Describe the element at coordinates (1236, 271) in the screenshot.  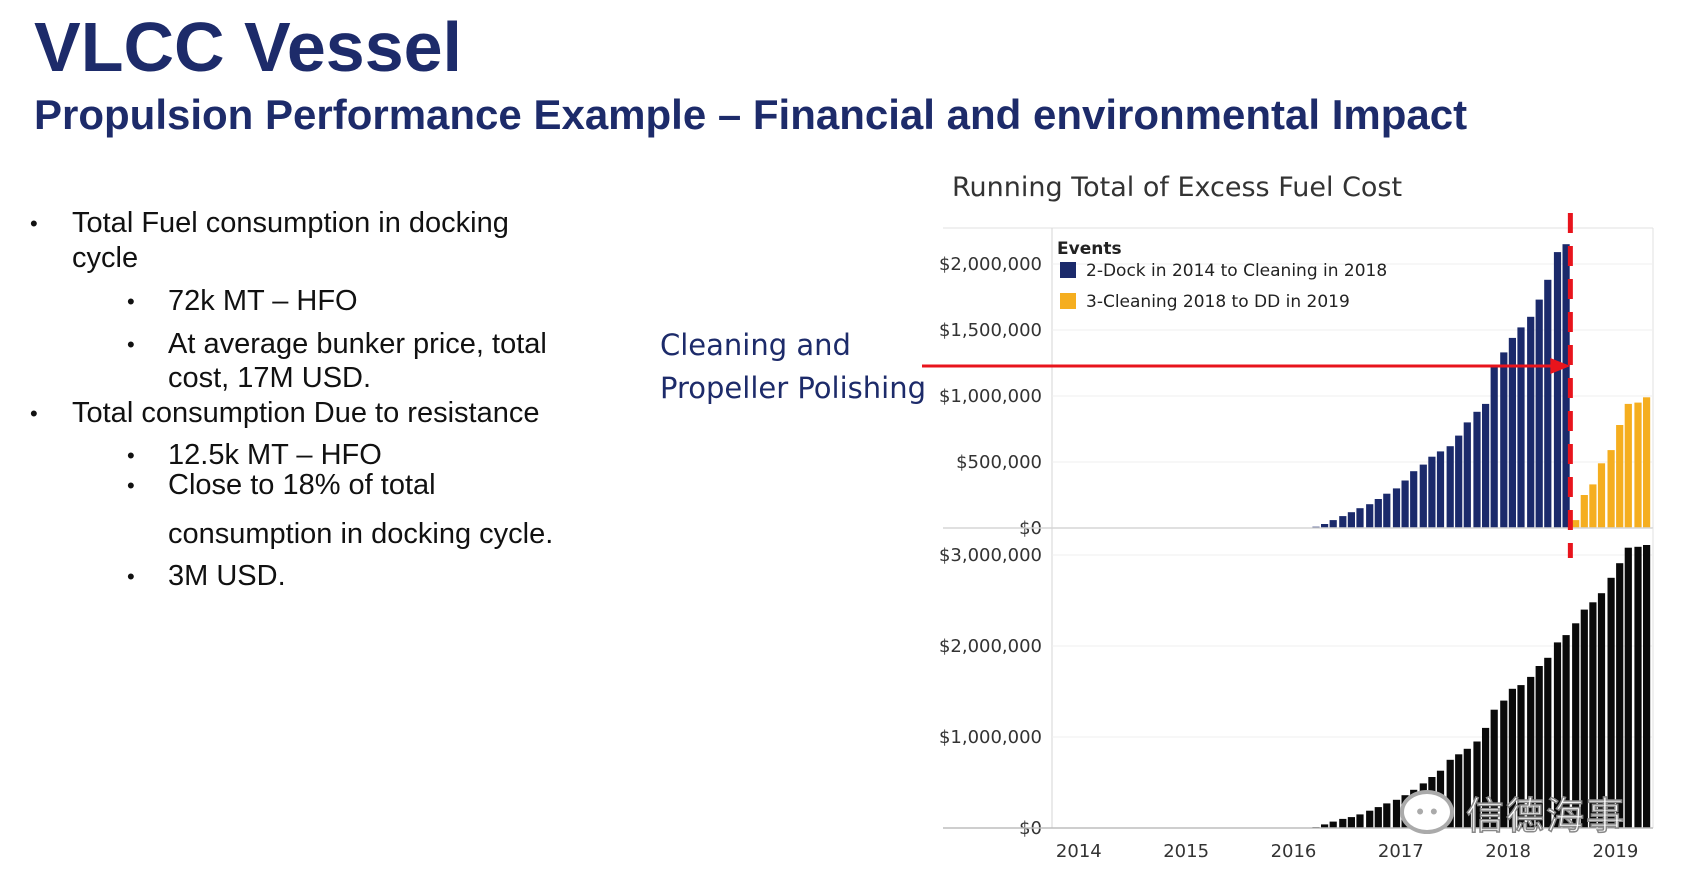
I see `legend-label: 2-Dock in 2014 to Cleaning in 2018` at that location.